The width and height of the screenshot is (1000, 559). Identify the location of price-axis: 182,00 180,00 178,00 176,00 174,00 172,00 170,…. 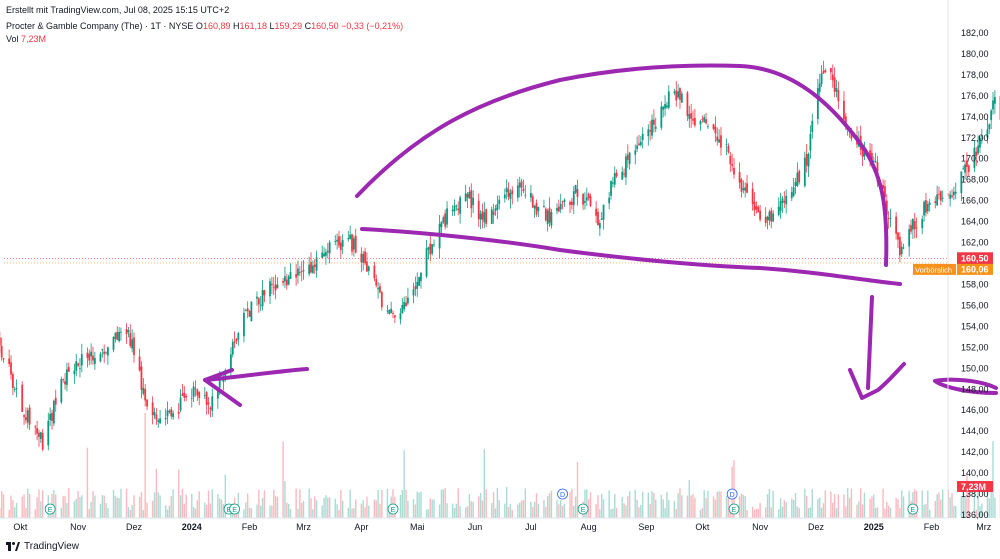
(968, 260).